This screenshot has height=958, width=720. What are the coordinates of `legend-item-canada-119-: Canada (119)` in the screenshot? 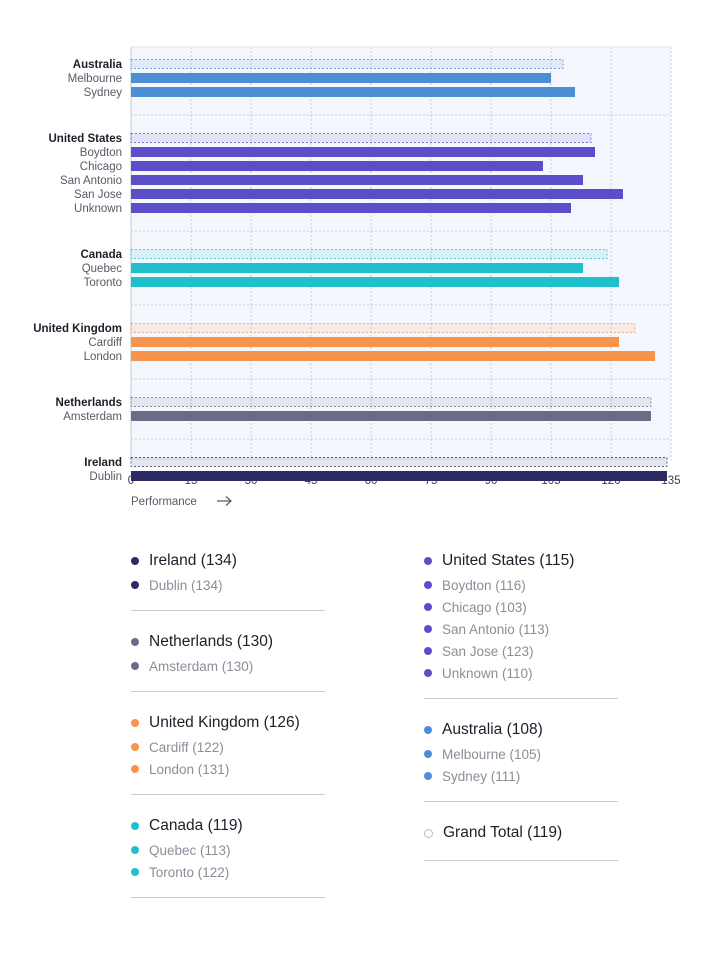 It's located at (228, 826).